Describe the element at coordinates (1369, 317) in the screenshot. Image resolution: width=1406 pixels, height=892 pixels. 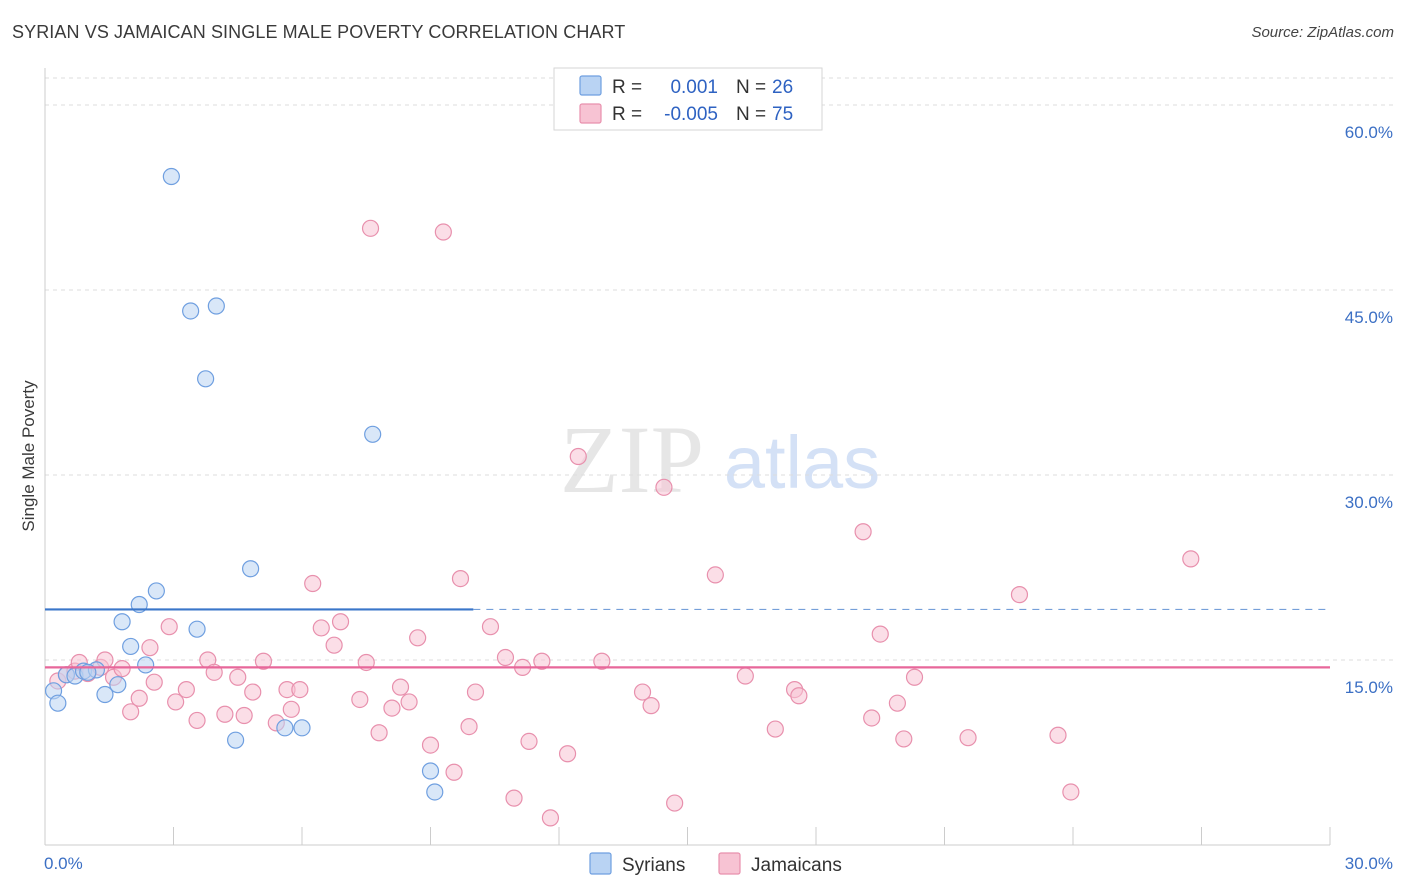
I see `y-tick-label: 45.0%` at that location.